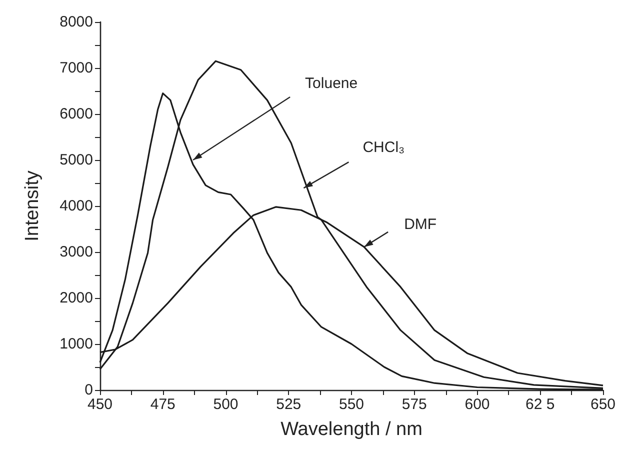 The width and height of the screenshot is (624, 452). I want to click on y-tick-label: 6000, so click(76, 114).